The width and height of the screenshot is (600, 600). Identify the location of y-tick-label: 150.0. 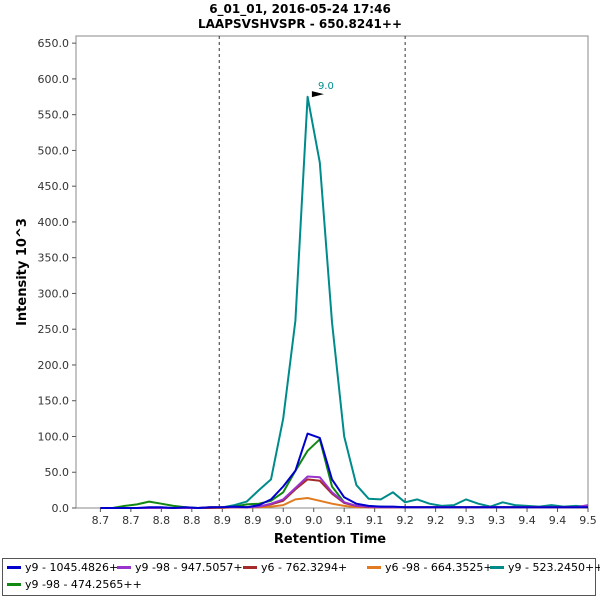
(54, 401).